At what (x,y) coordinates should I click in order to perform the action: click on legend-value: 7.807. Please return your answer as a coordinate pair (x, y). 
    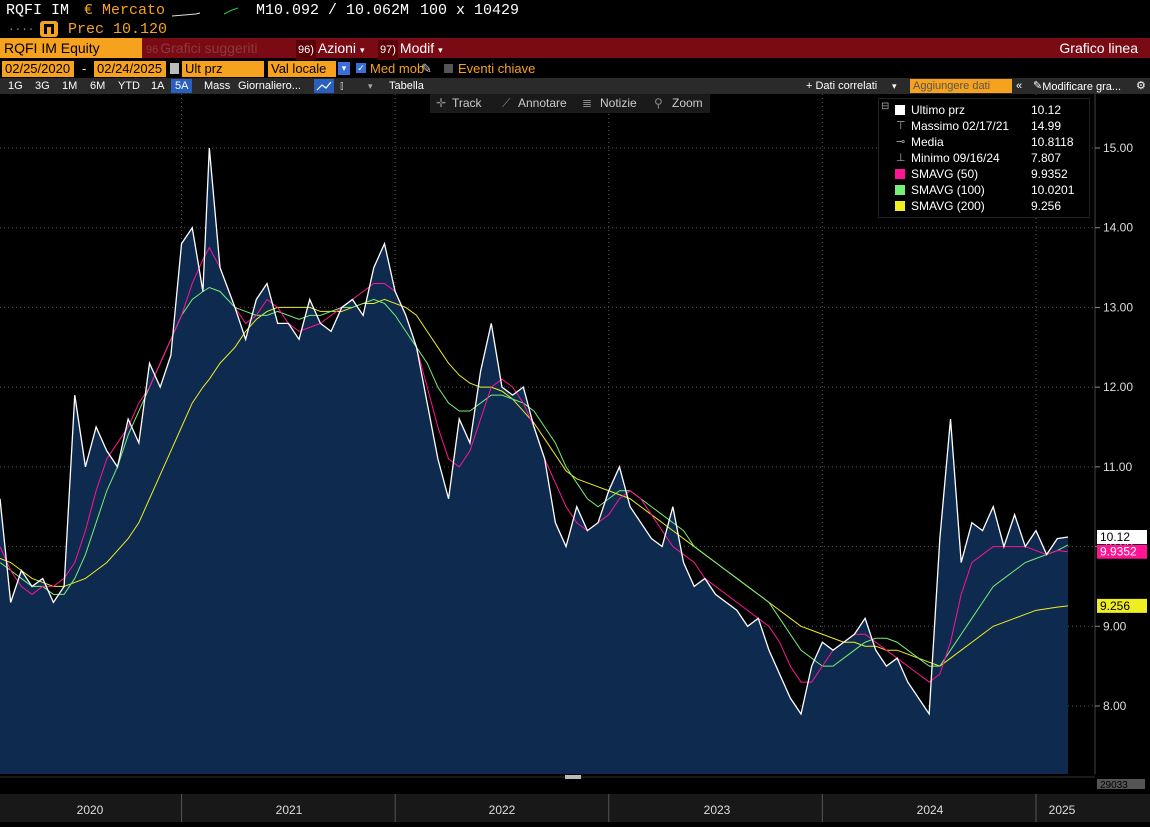
    Looking at the image, I should click on (1046, 158).